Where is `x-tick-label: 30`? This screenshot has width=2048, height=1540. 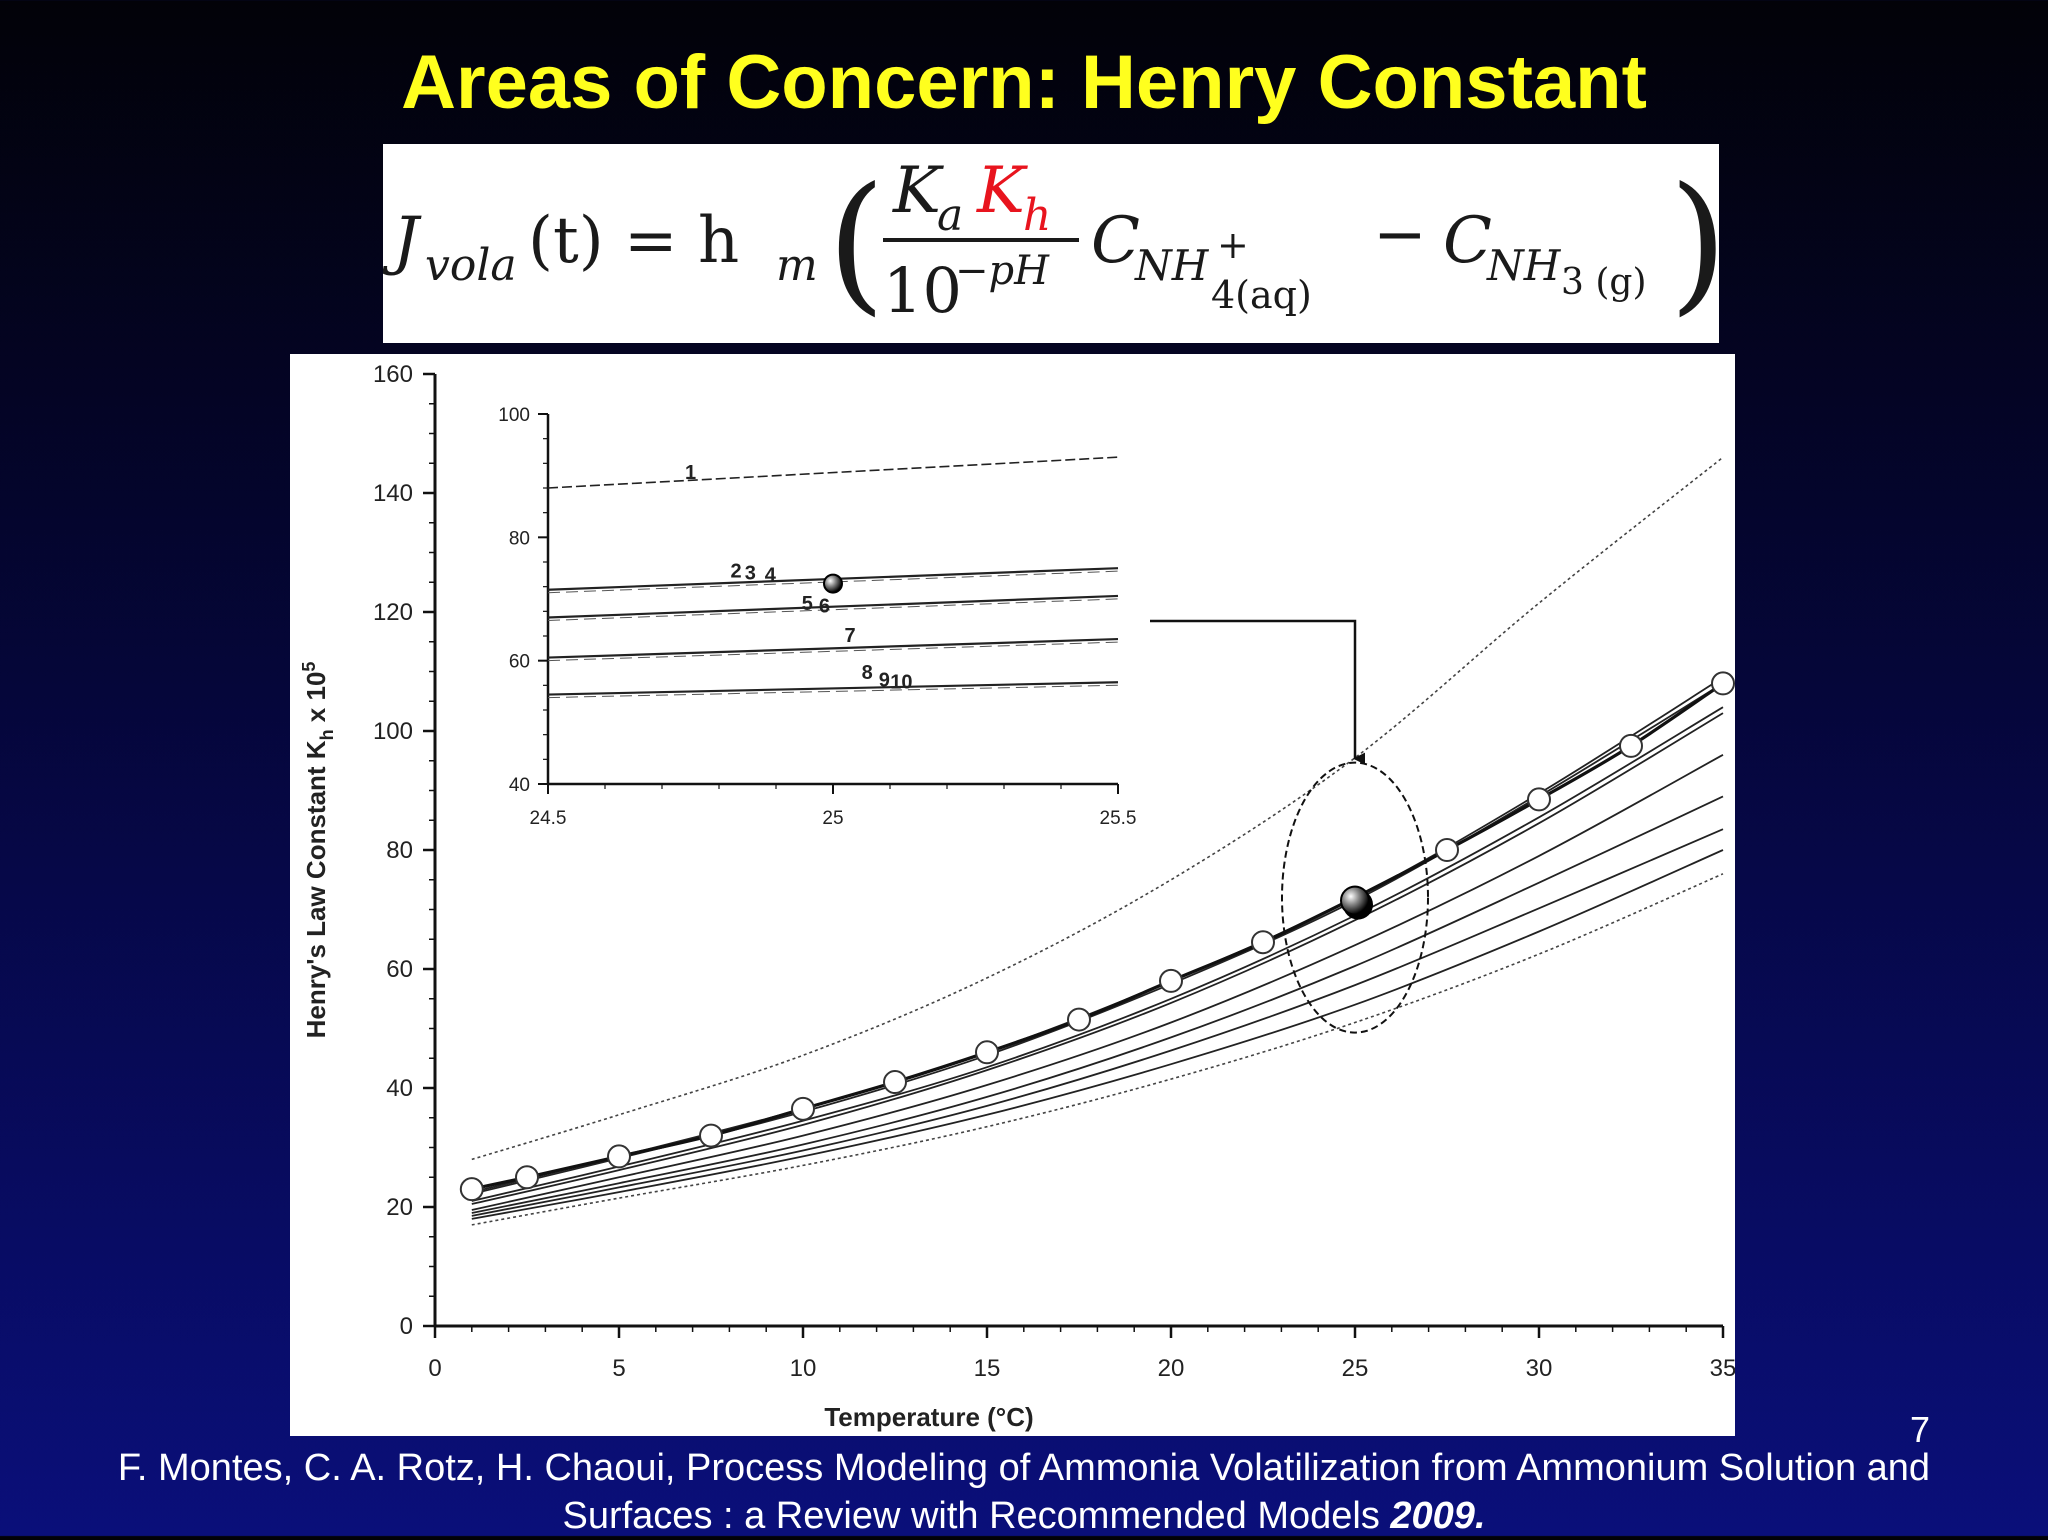 x-tick-label: 30 is located at coordinates (1539, 1368).